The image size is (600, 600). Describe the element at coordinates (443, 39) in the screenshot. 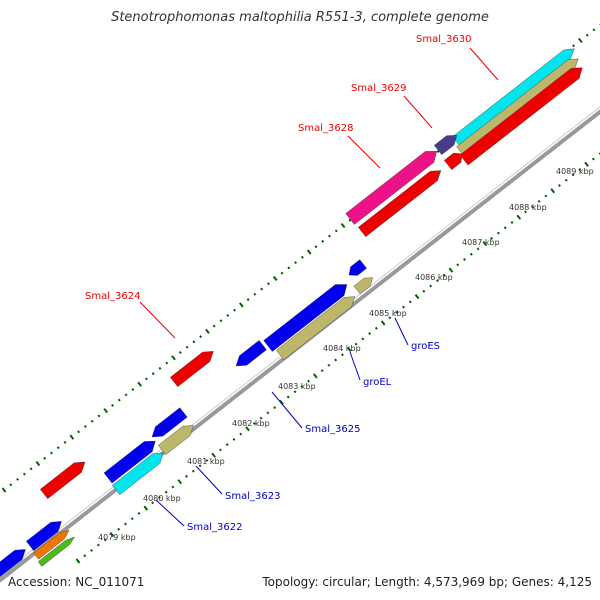

I see `gene-label-smal-3630: Smal_3630` at that location.